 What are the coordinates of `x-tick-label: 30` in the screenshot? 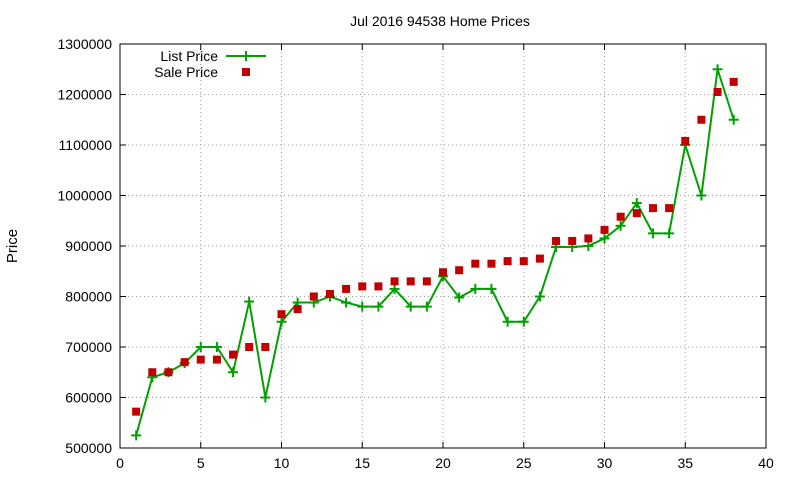 It's located at (605, 463).